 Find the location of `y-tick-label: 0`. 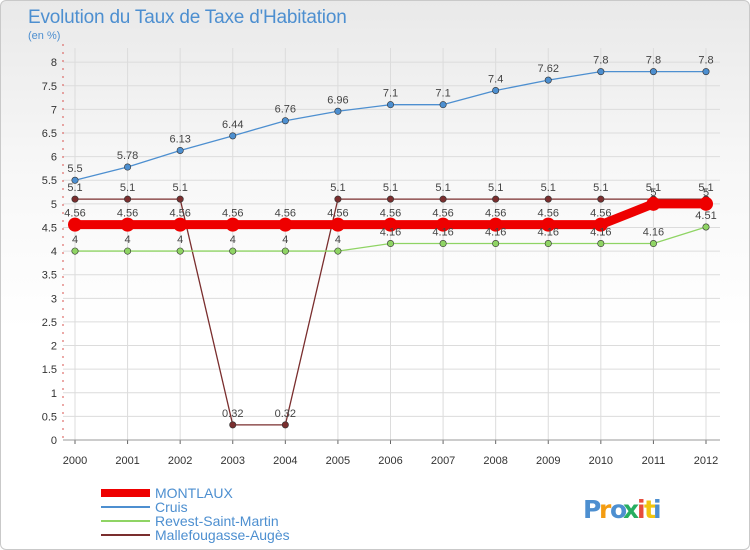

y-tick-label: 0 is located at coordinates (54, 441).